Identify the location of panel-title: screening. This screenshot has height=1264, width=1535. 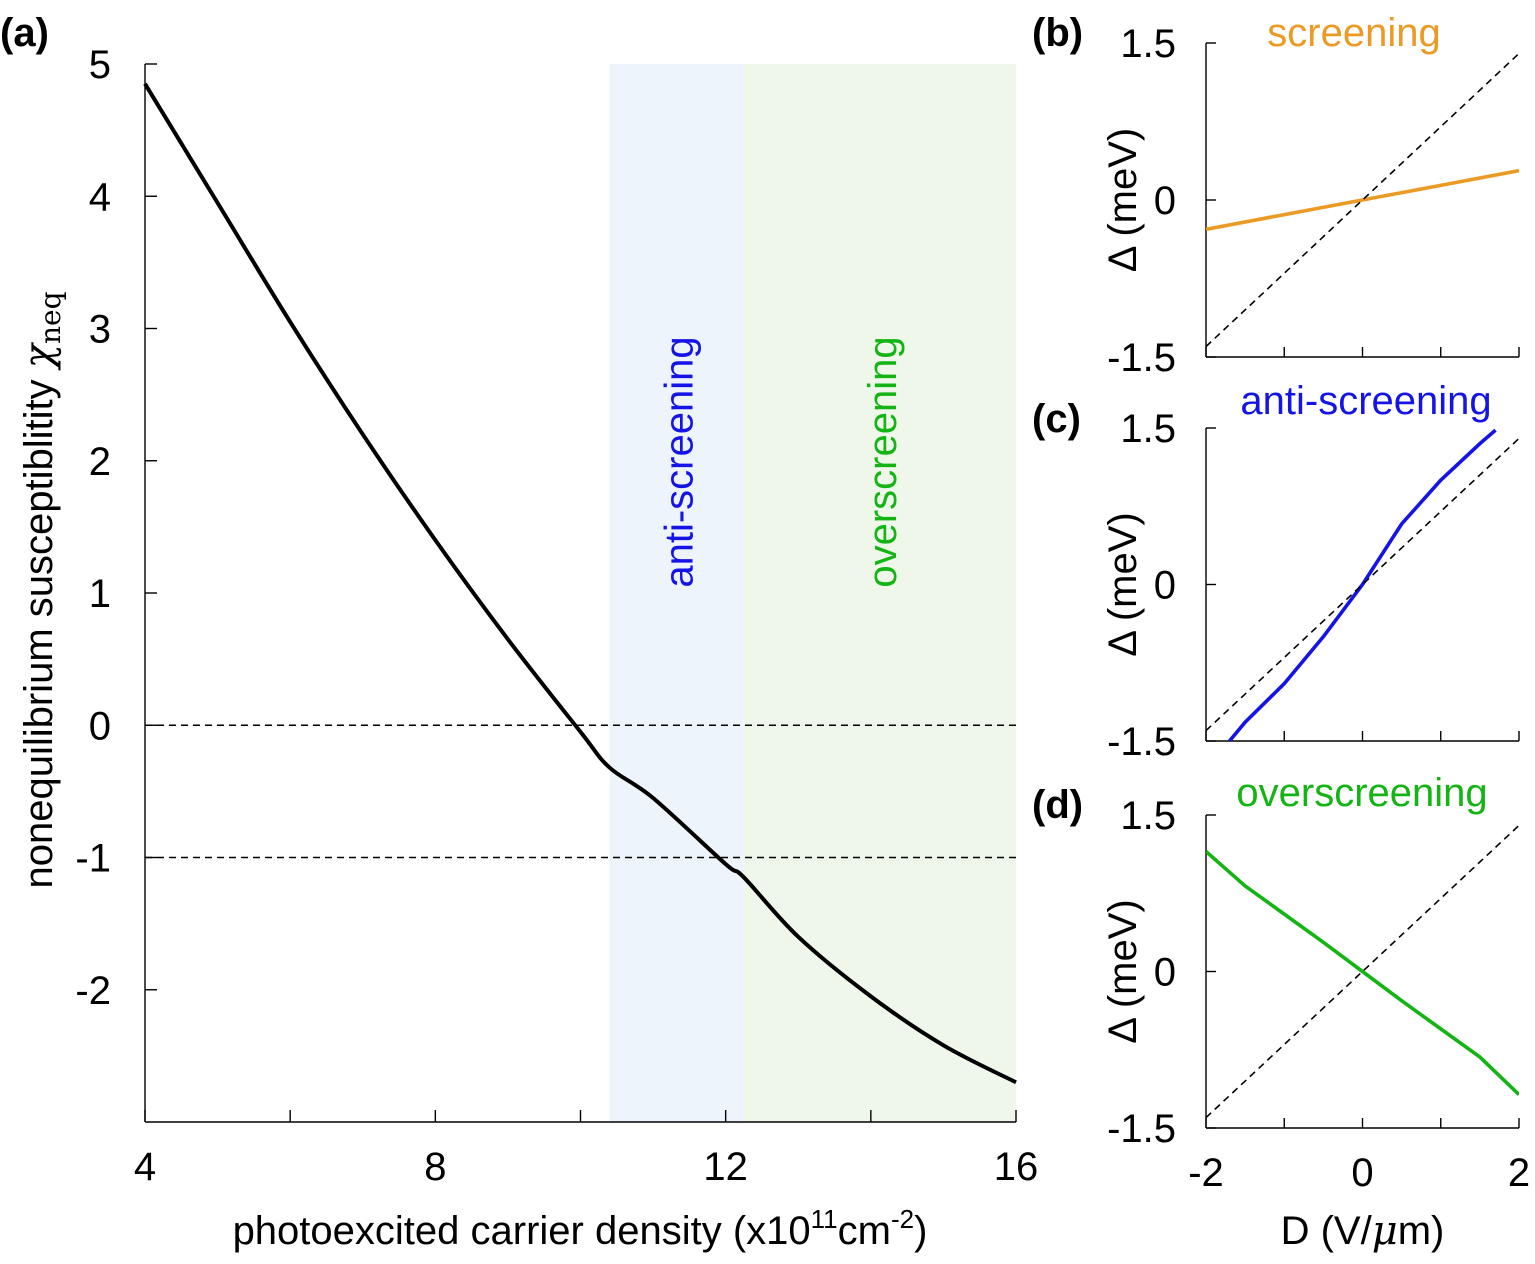
(1353, 33).